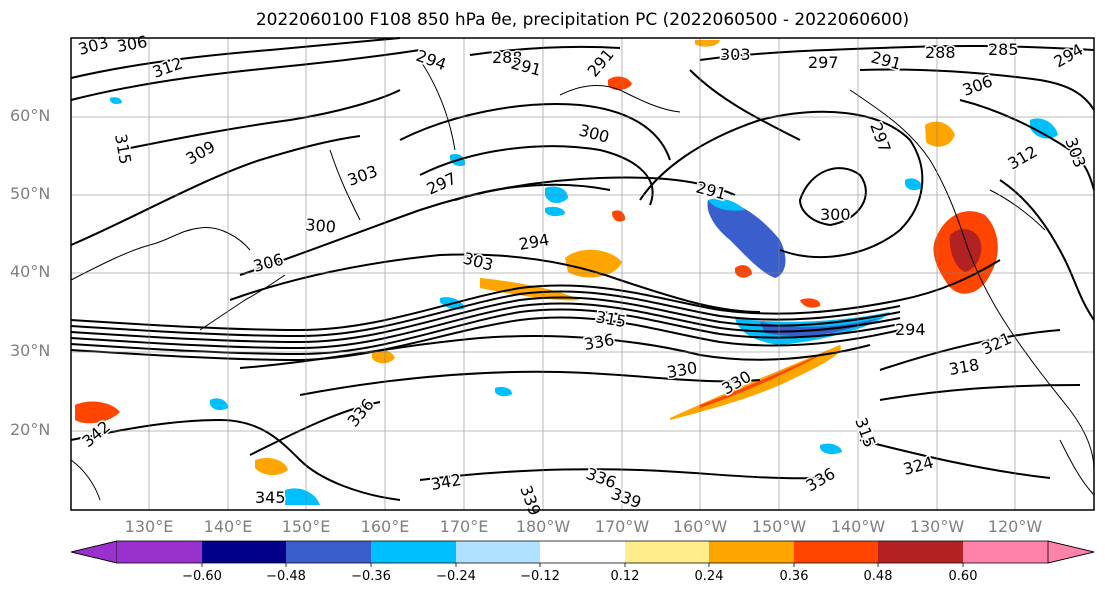 Image resolution: width=1105 pixels, height=603 pixels. Describe the element at coordinates (823, 62) in the screenshot. I see `contour-label: 297` at that location.